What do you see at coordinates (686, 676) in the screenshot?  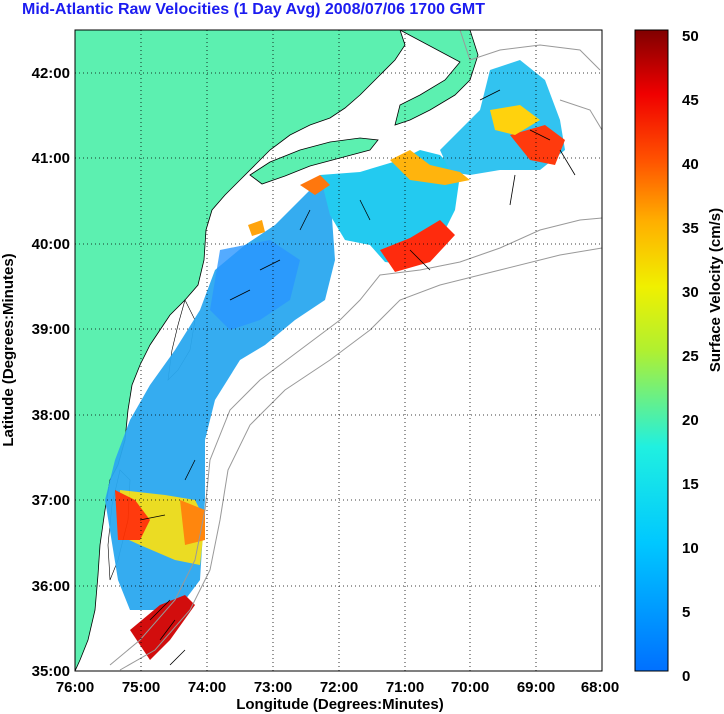 I see `colorbar-tick: 0` at bounding box center [686, 676].